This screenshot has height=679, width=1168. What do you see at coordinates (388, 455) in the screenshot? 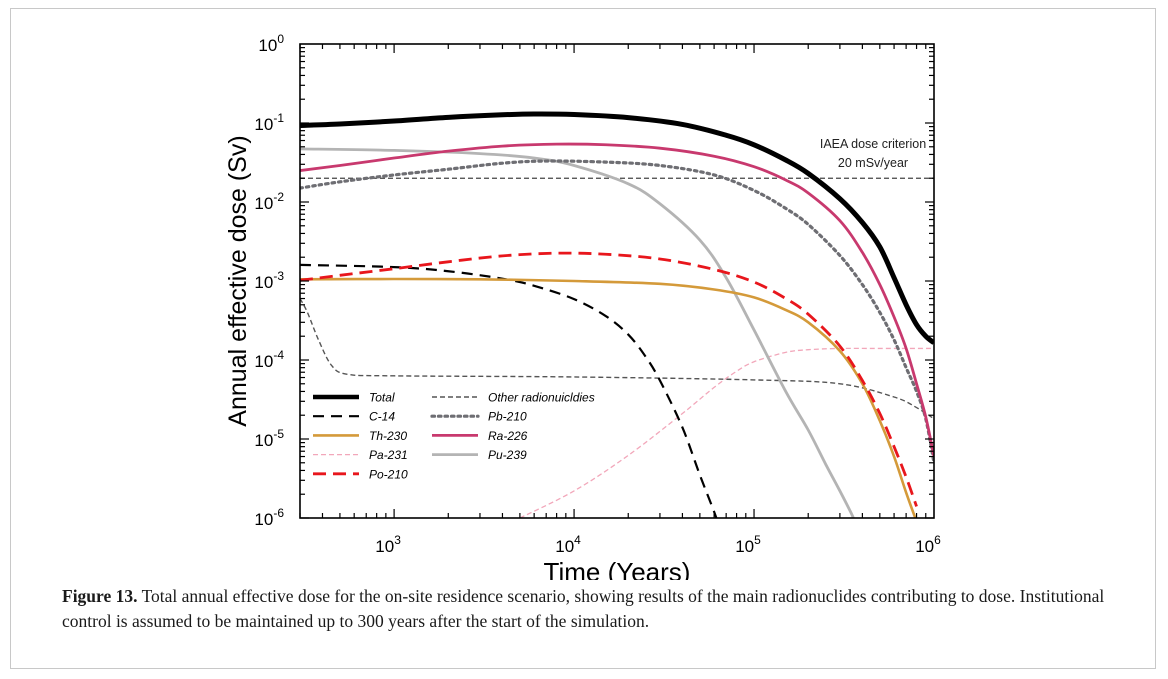
I see `legend-label: Pa-231` at bounding box center [388, 455].